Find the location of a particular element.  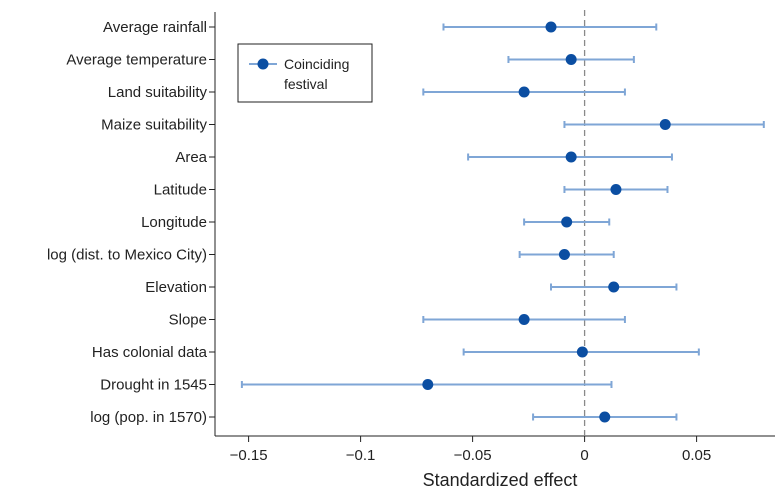

x-tick-label: 0.05 is located at coordinates (696, 455).